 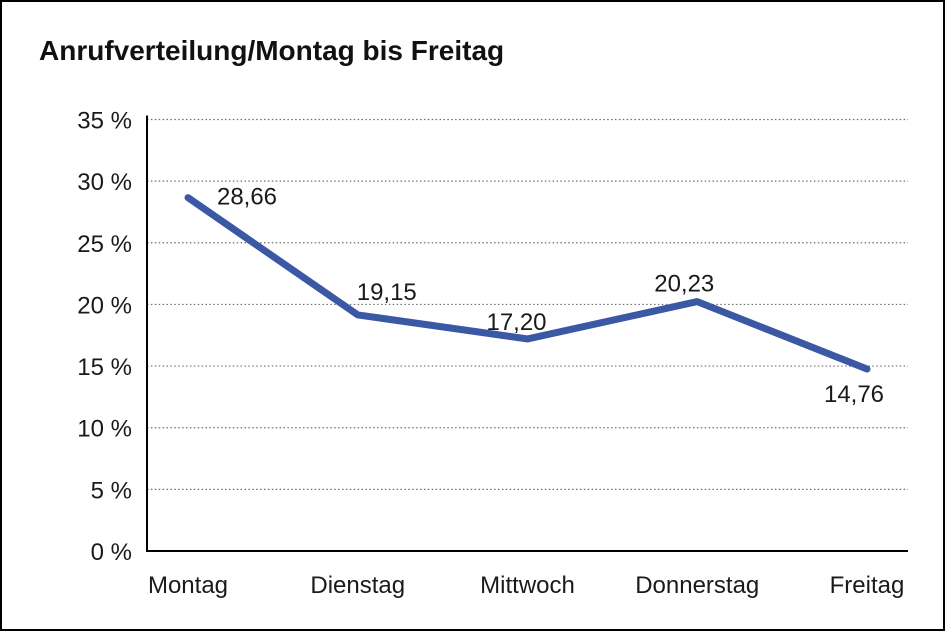 I want to click on y-tick-label: 10 %, so click(x=104, y=429).